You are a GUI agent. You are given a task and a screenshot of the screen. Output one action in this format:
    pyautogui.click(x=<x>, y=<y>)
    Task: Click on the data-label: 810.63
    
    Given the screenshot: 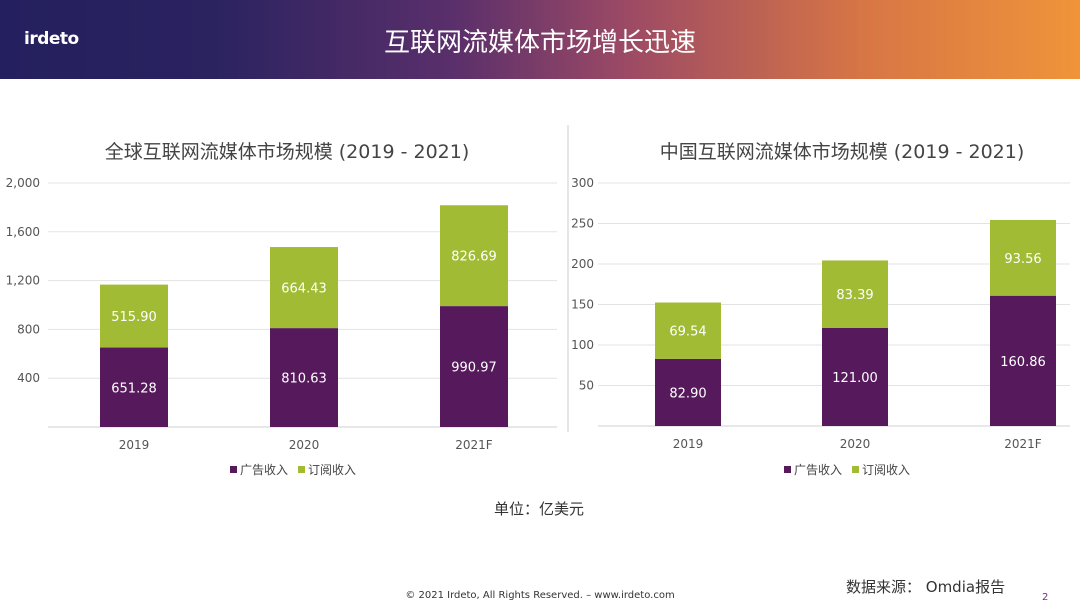 What is the action you would take?
    pyautogui.click(x=304, y=379)
    